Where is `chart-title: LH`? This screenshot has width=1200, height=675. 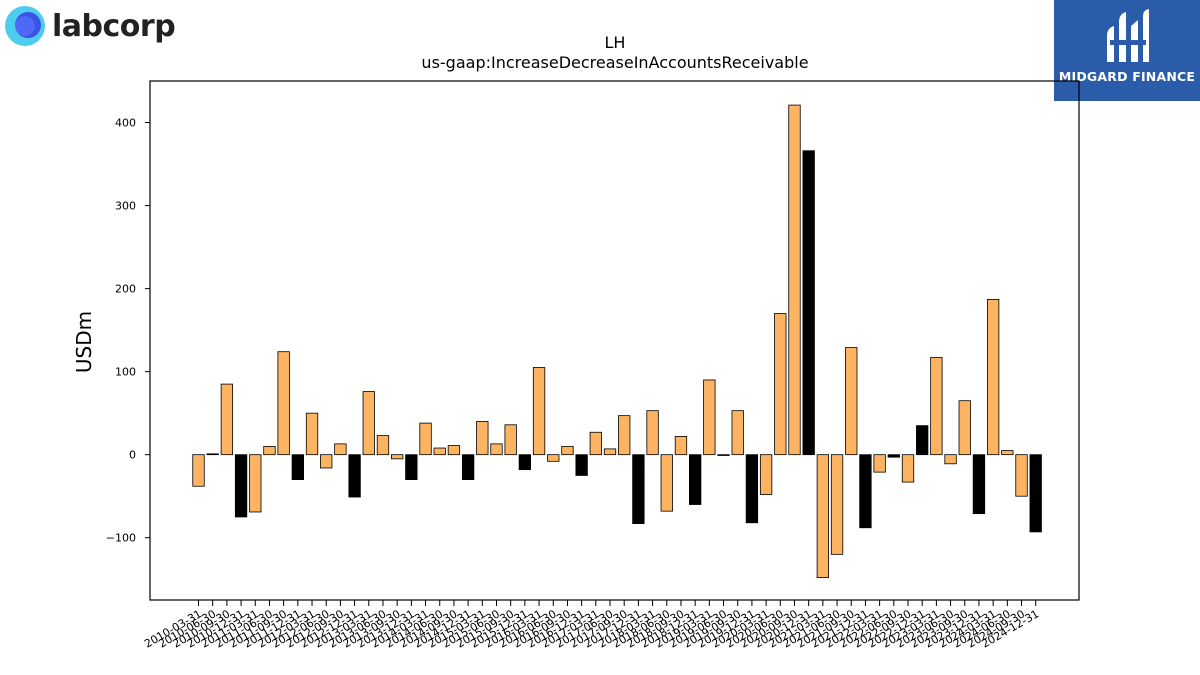 chart-title: LH is located at coordinates (615, 42).